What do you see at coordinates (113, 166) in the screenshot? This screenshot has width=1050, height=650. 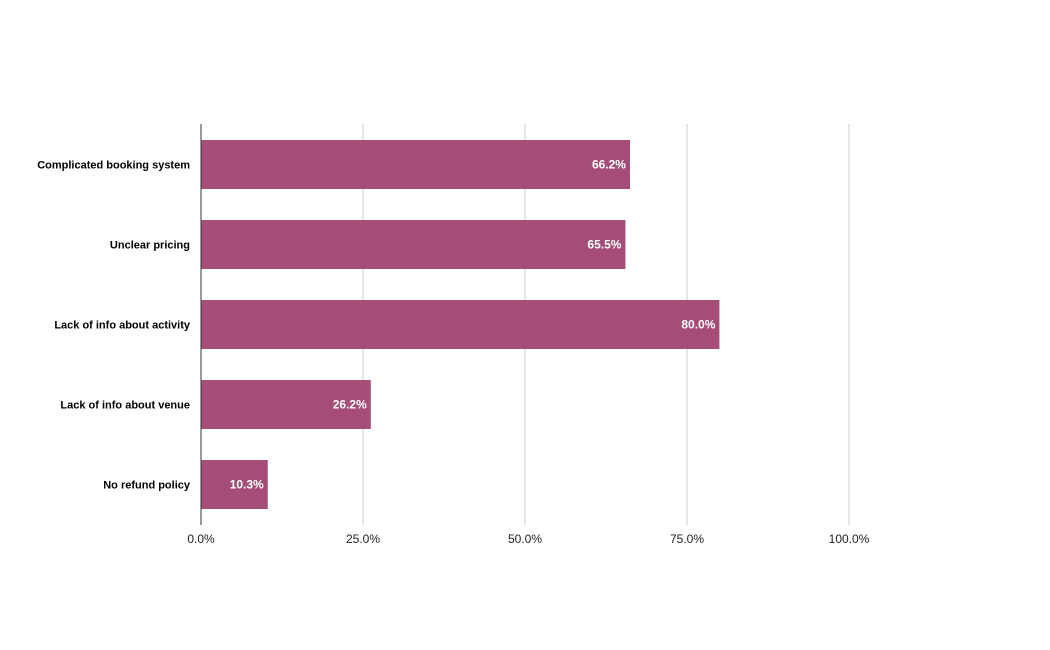 I see `category-label: Complicated booking system` at bounding box center [113, 166].